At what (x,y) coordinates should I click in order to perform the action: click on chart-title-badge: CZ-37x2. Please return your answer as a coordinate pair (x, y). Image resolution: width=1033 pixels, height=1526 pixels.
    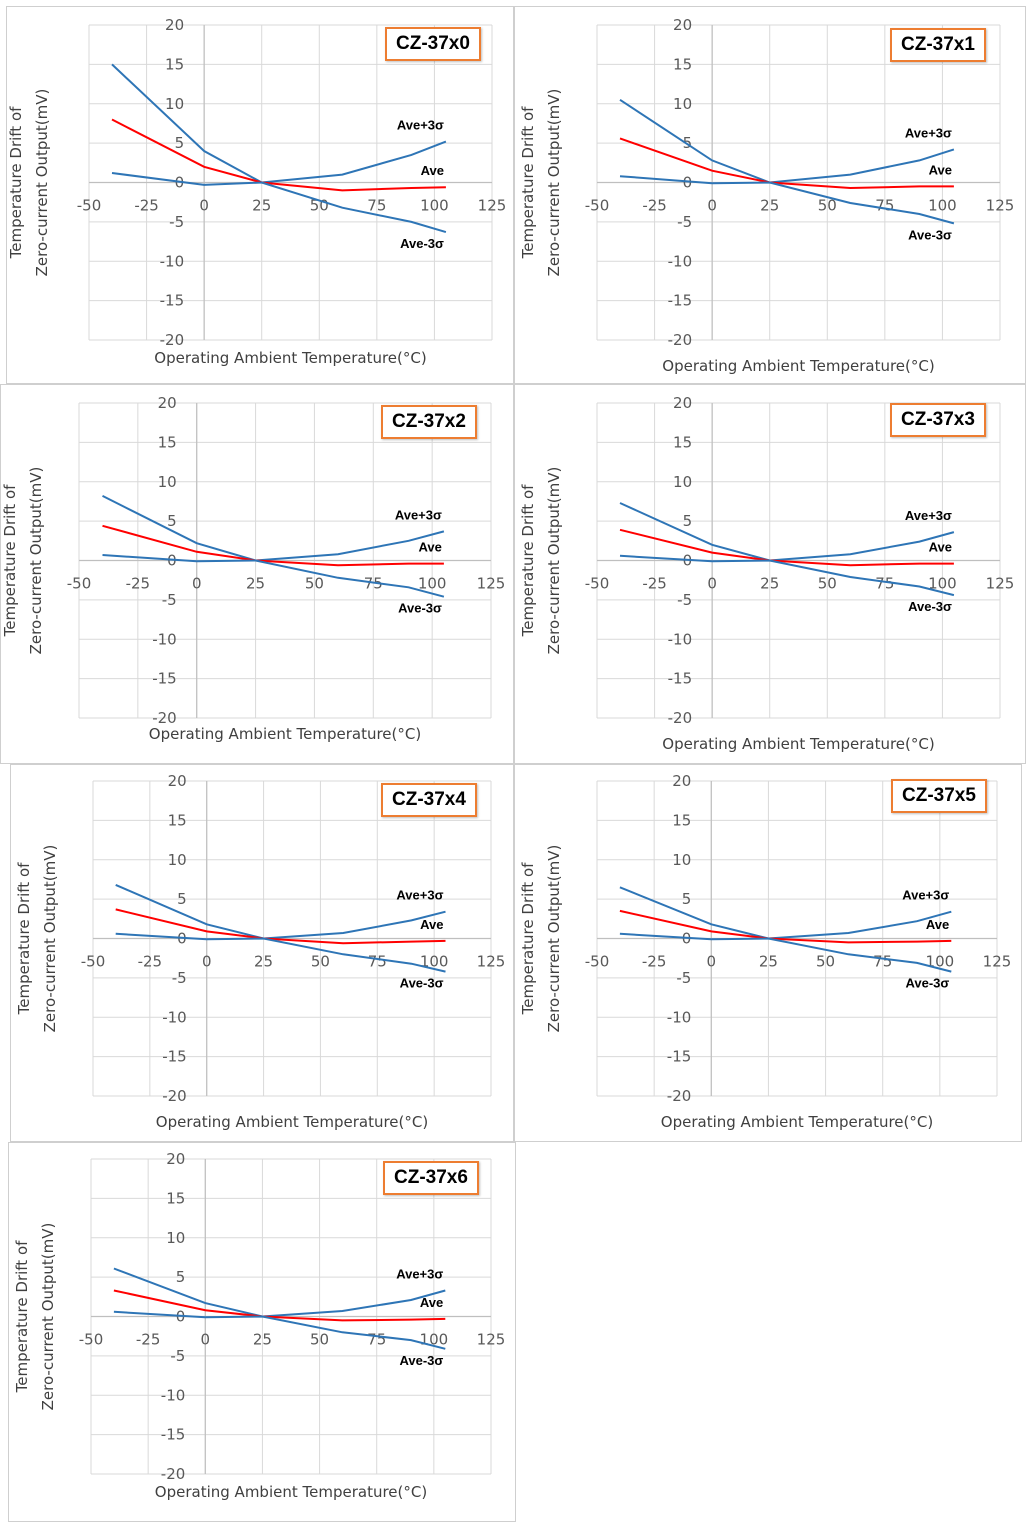
    Looking at the image, I should click on (429, 422).